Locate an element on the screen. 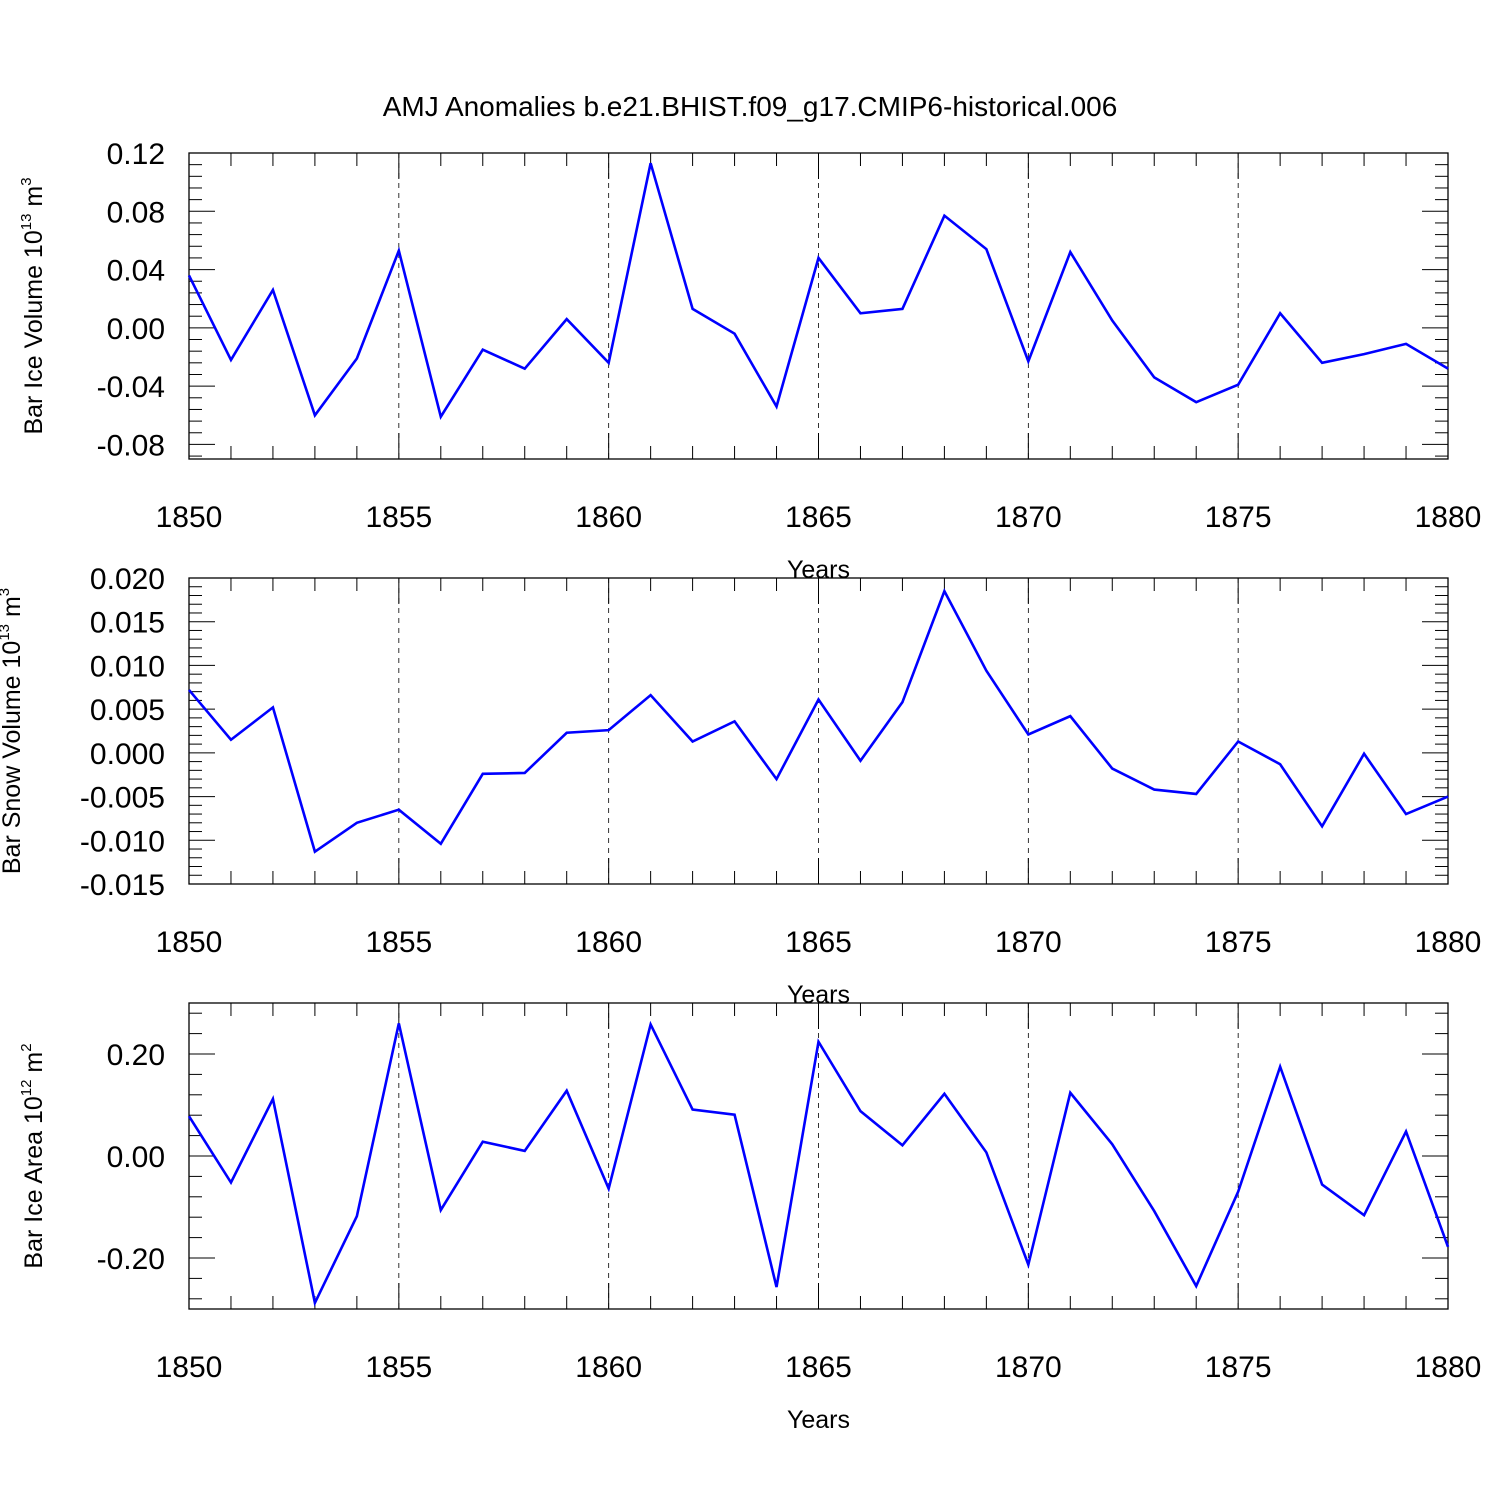 The height and width of the screenshot is (1500, 1500). y-axis-title: Bar Ice Volume 1013 m3 is located at coordinates (33, 305).